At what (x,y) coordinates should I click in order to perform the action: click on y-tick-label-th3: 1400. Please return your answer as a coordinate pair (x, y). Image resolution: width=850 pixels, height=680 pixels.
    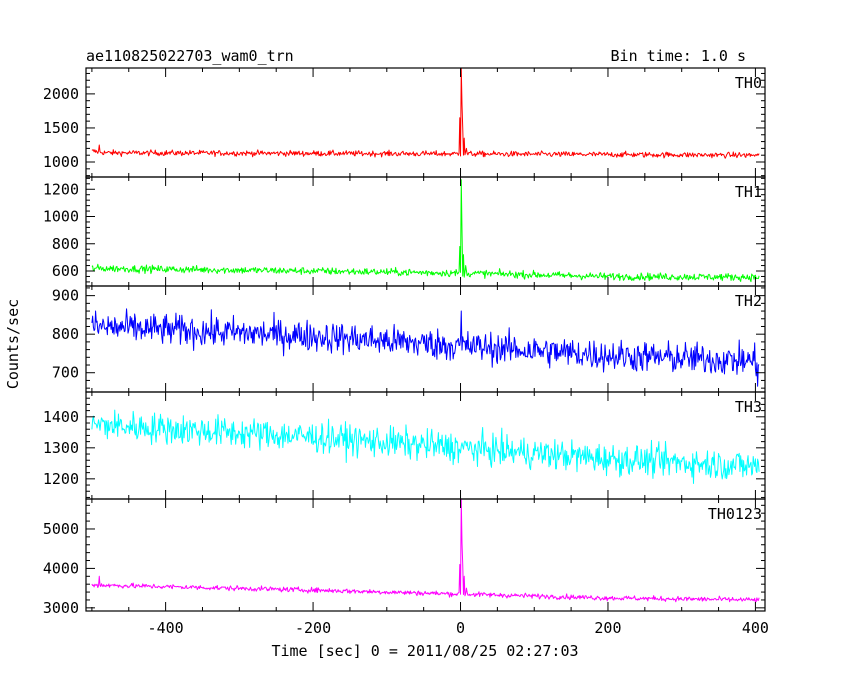
    Looking at the image, I should click on (61, 417).